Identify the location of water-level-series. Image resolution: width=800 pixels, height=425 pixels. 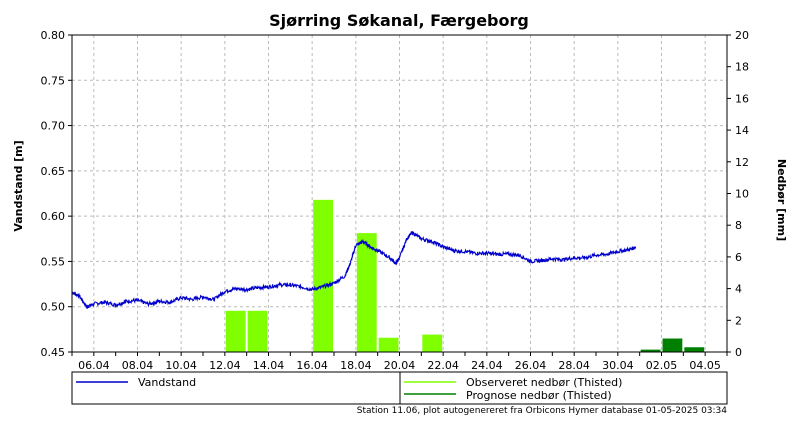
(354, 270).